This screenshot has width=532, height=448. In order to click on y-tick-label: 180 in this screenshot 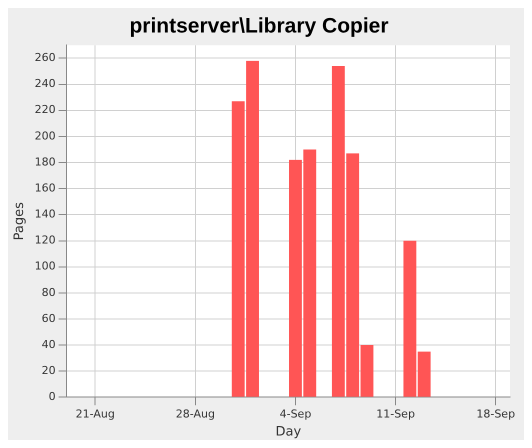, I will do `click(45, 161)`.